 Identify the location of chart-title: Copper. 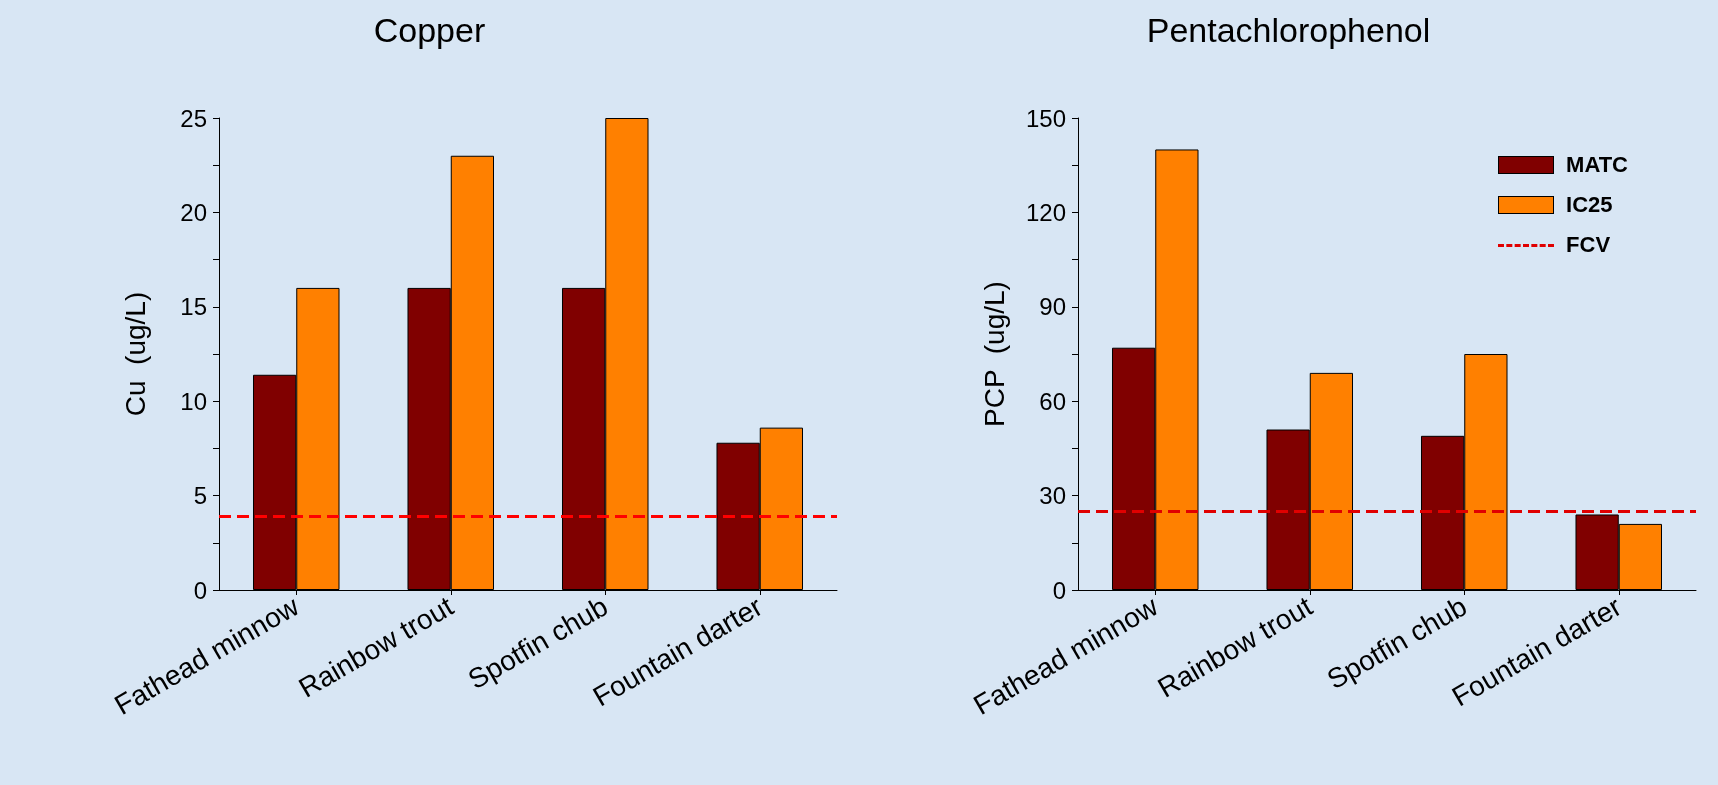
(429, 30).